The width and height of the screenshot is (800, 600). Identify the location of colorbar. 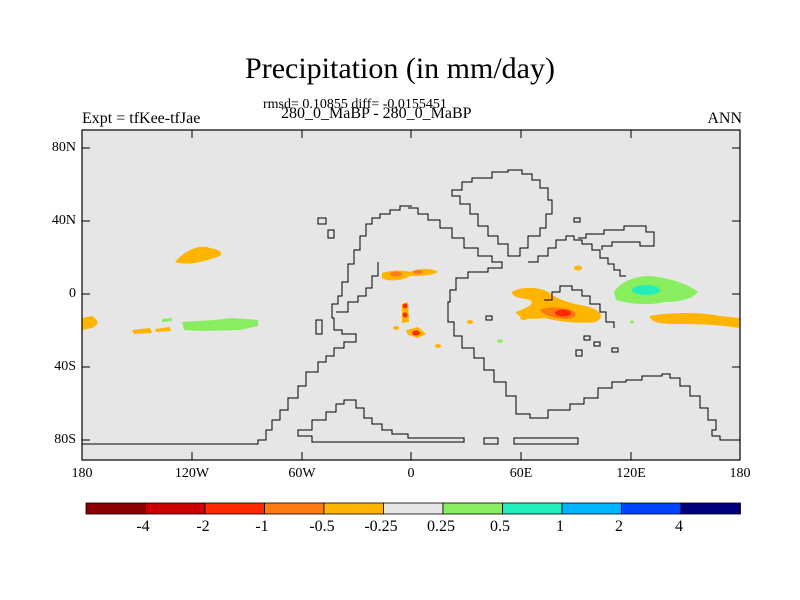
(413, 508).